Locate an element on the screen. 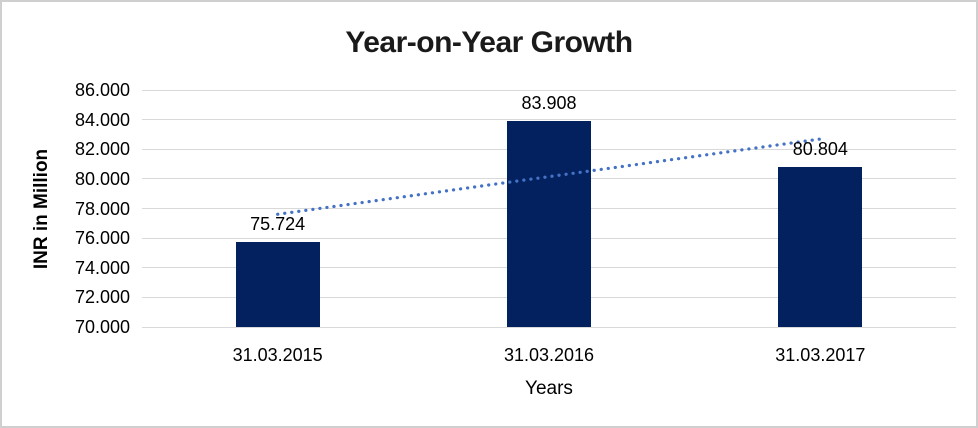  bar-data-label: 80.804 is located at coordinates (820, 148).